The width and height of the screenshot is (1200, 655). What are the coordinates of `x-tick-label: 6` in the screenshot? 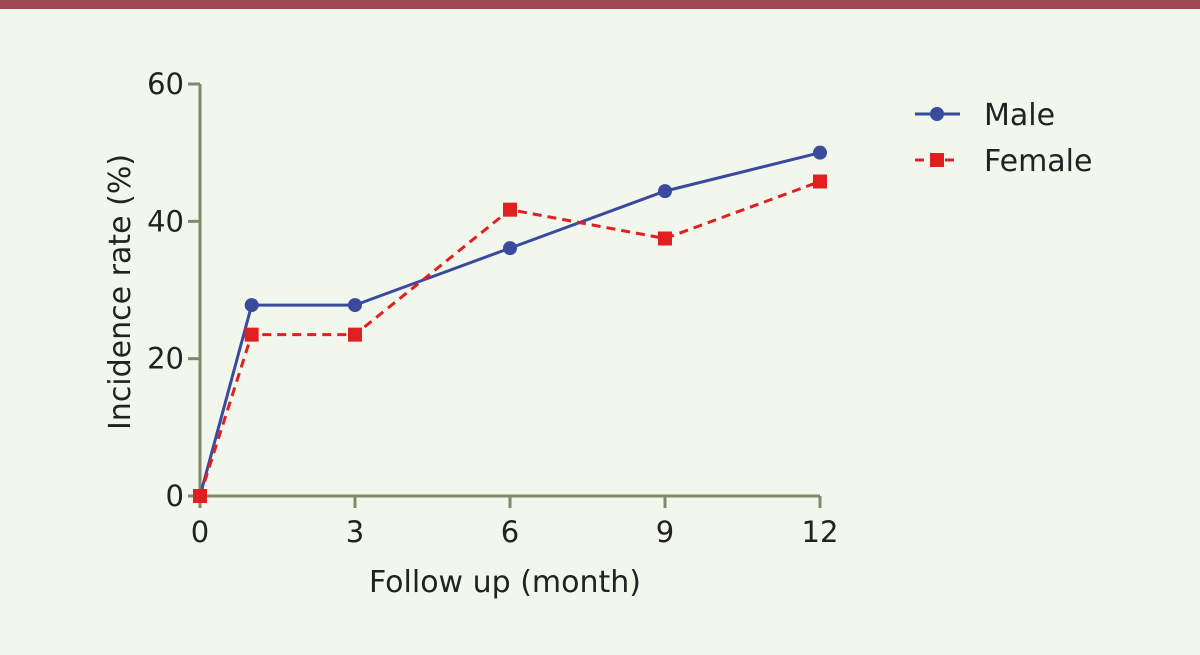 It's located at (510, 532).